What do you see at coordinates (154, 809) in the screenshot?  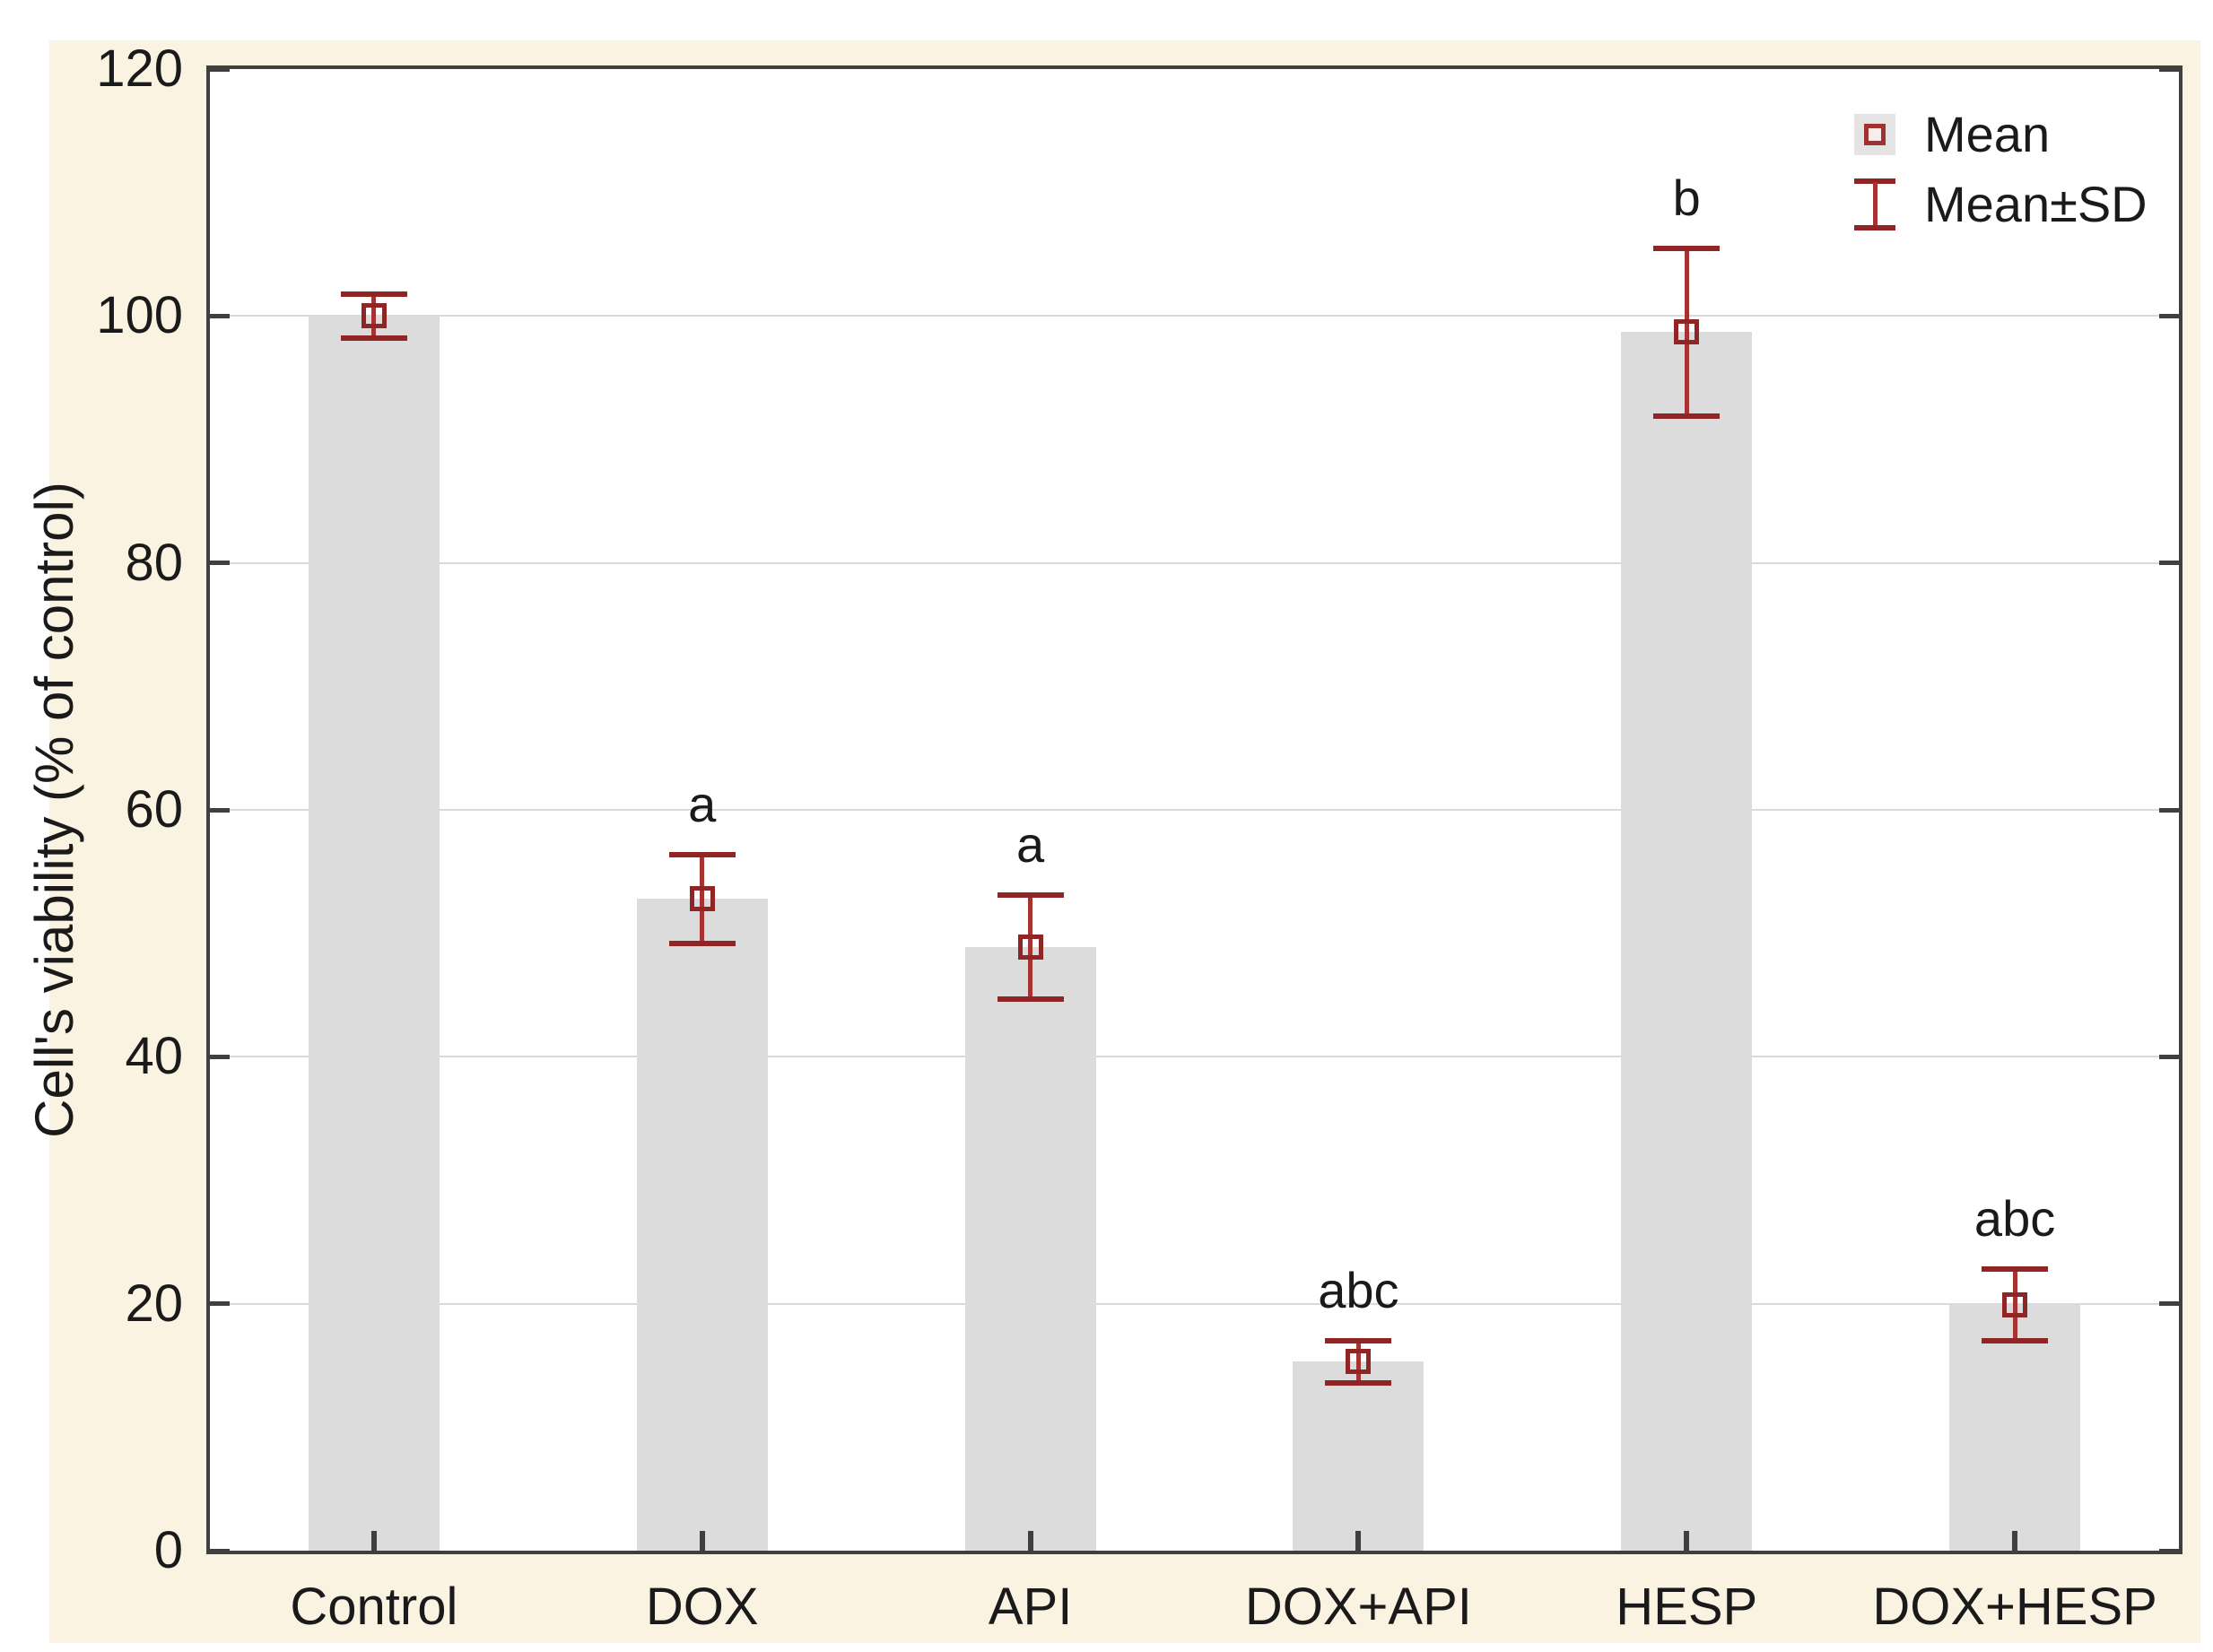 I see `y-tick-label: 60` at bounding box center [154, 809].